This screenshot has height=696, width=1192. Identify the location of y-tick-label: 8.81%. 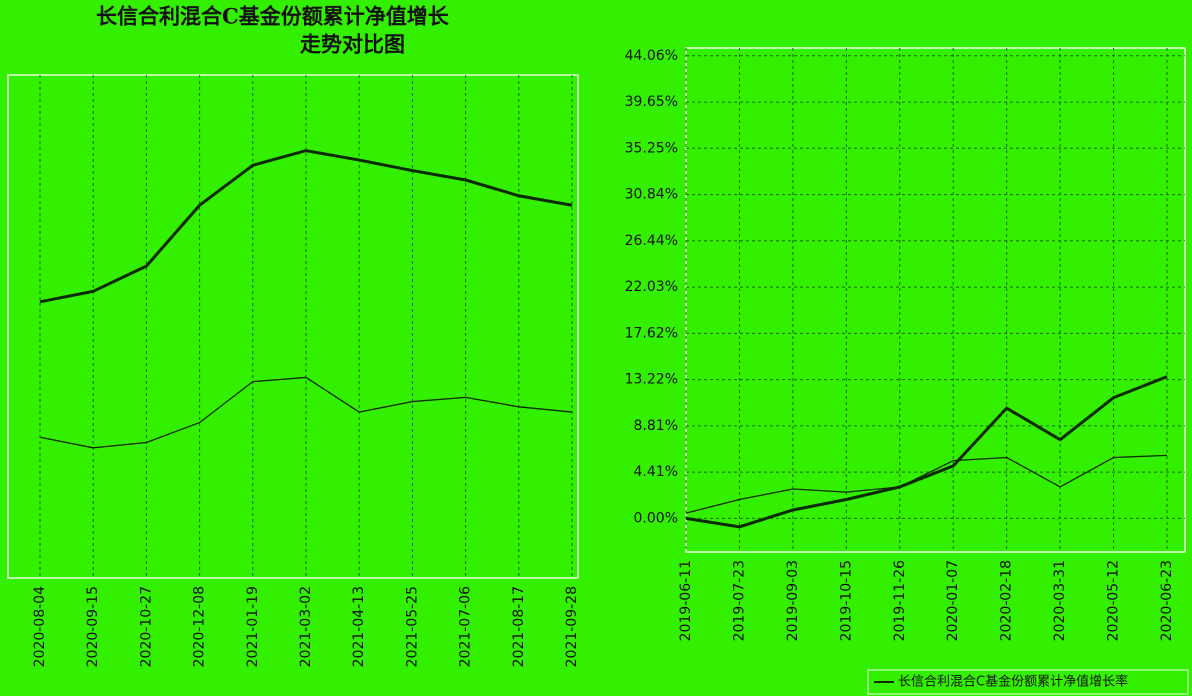
(656, 426).